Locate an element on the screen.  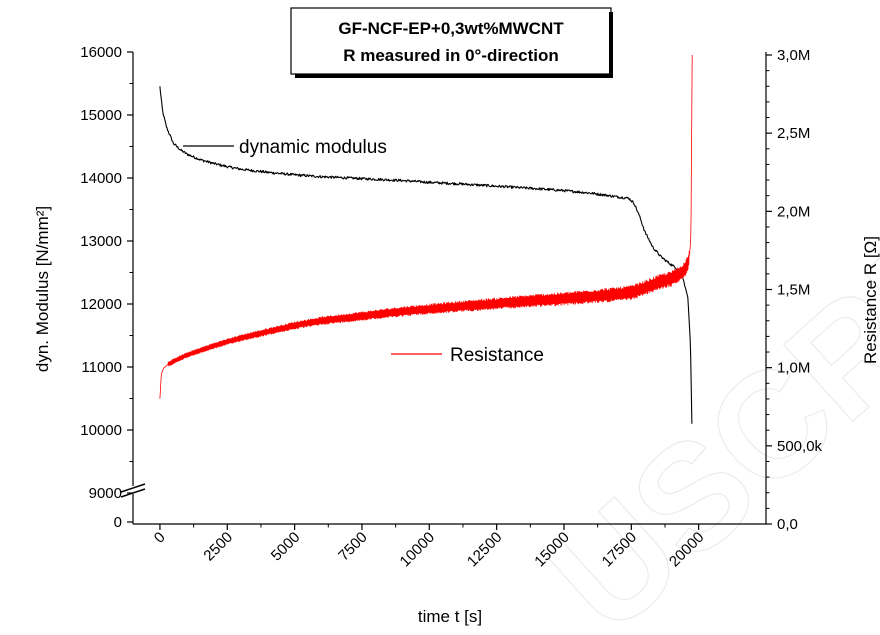
y-left-tick-label: 13000 is located at coordinates (101, 241).